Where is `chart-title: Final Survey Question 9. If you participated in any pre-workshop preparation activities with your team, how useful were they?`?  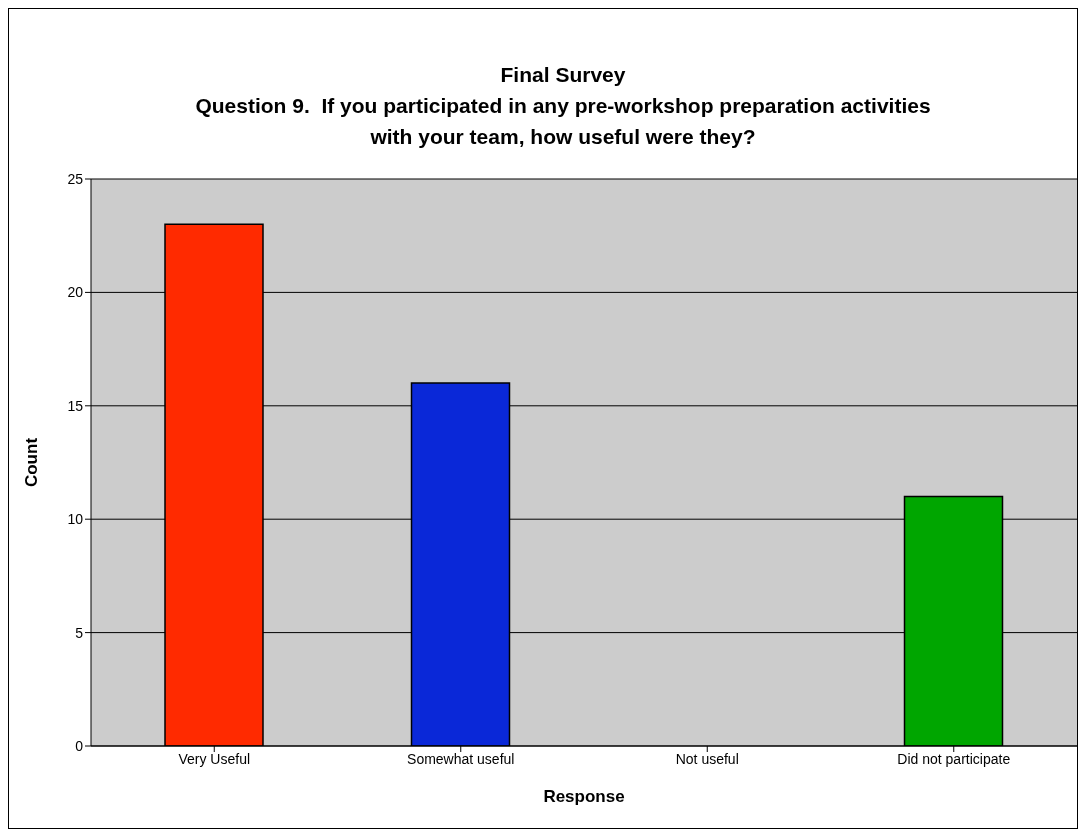
chart-title: Final Survey Question 9. If you participated in any pre-workshop preparation activities with your team, how useful were they? is located at coordinates (563, 106).